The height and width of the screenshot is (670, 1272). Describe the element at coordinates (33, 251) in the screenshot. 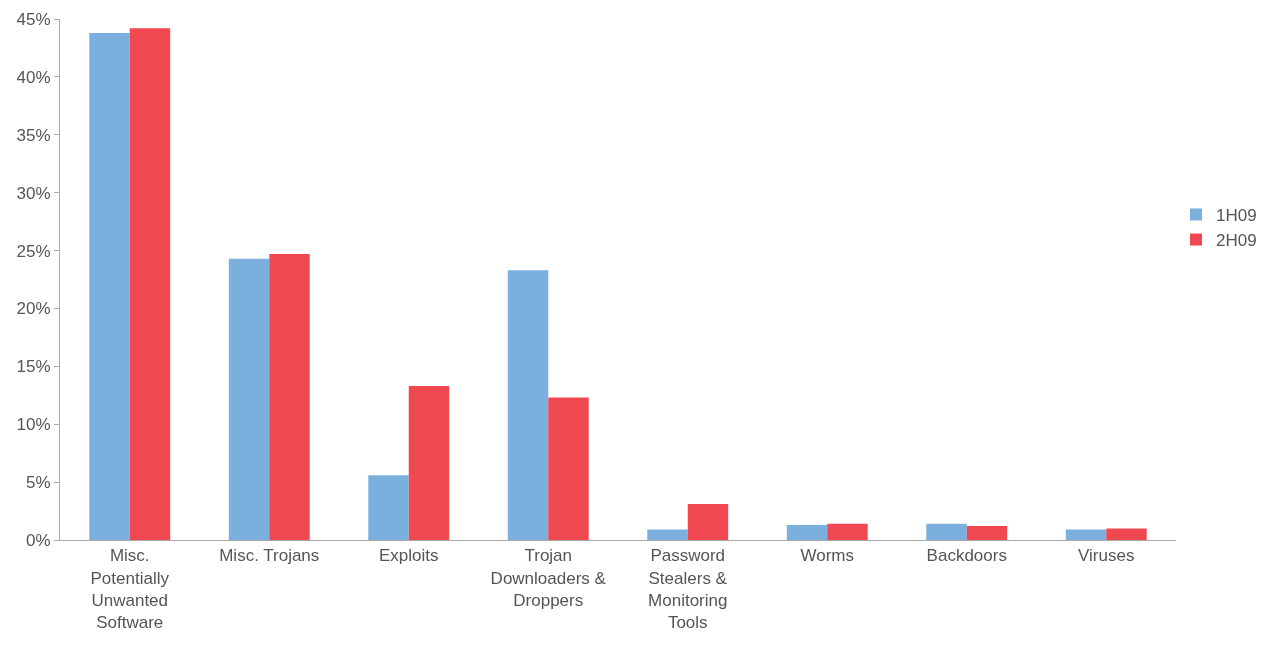

I see `y-tick-label: 25%` at that location.